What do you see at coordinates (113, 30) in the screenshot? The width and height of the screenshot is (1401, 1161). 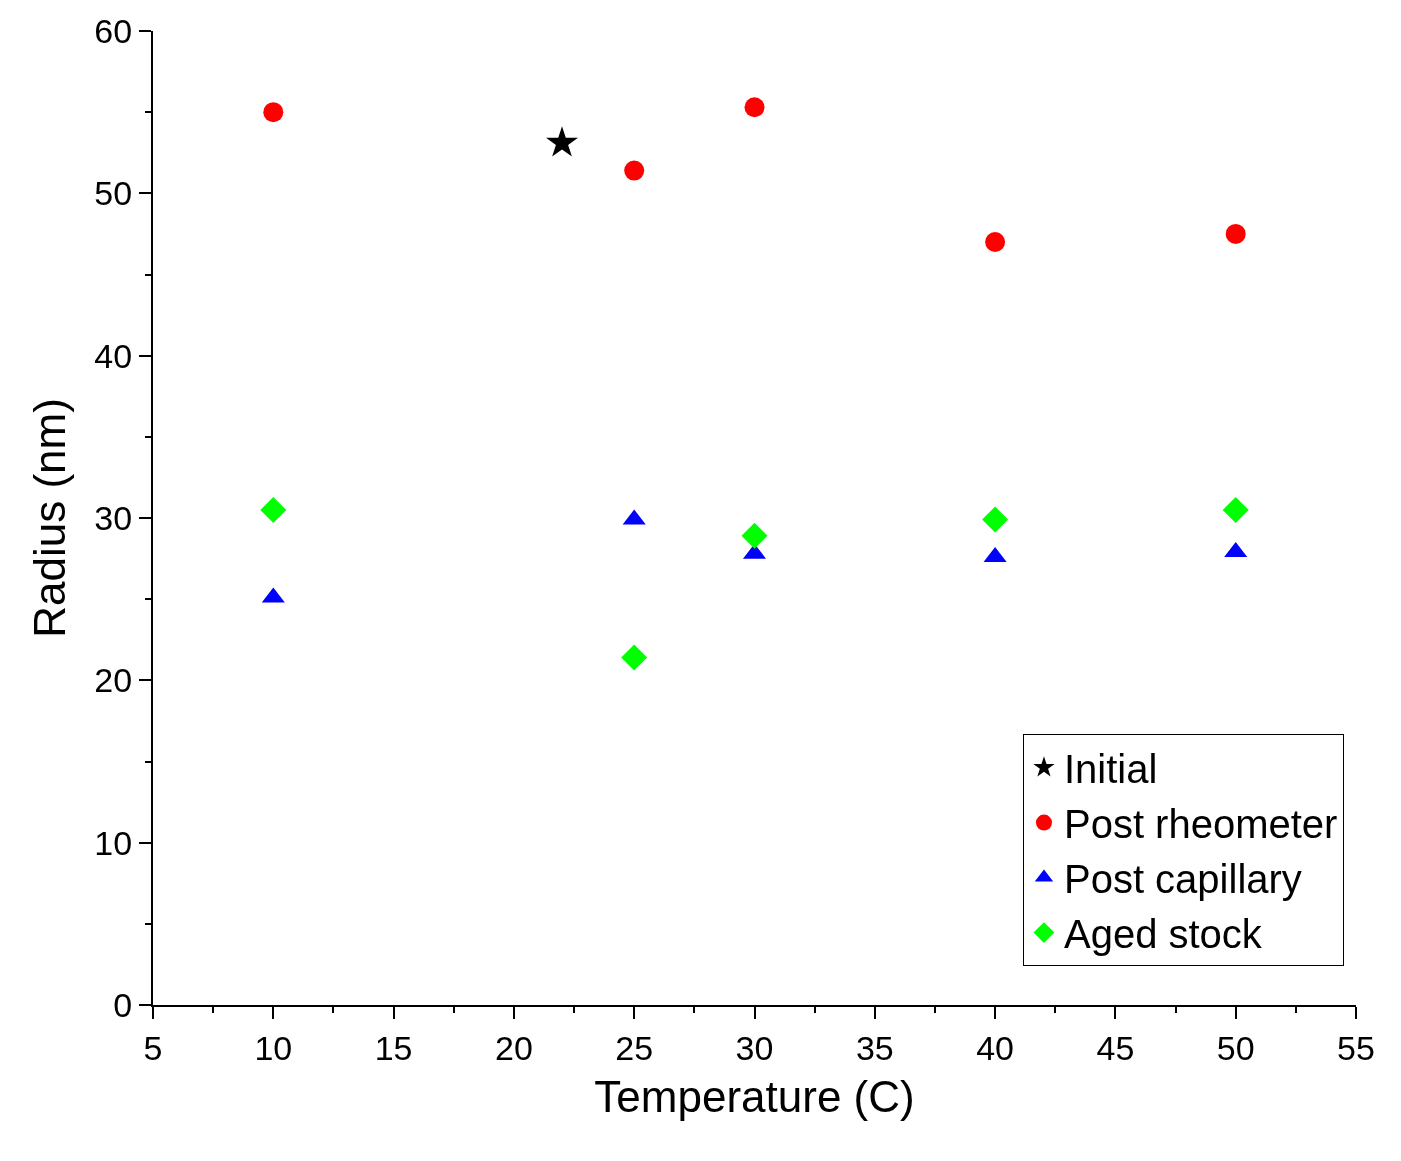 I see `y-tick-label: 60` at bounding box center [113, 30].